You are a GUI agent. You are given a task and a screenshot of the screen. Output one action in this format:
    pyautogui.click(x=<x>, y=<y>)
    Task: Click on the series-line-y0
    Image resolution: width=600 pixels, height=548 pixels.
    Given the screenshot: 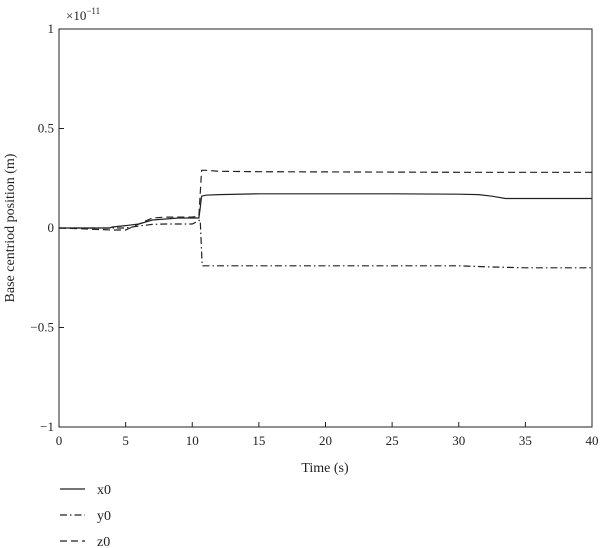 What is the action you would take?
    pyautogui.click(x=325, y=244)
    